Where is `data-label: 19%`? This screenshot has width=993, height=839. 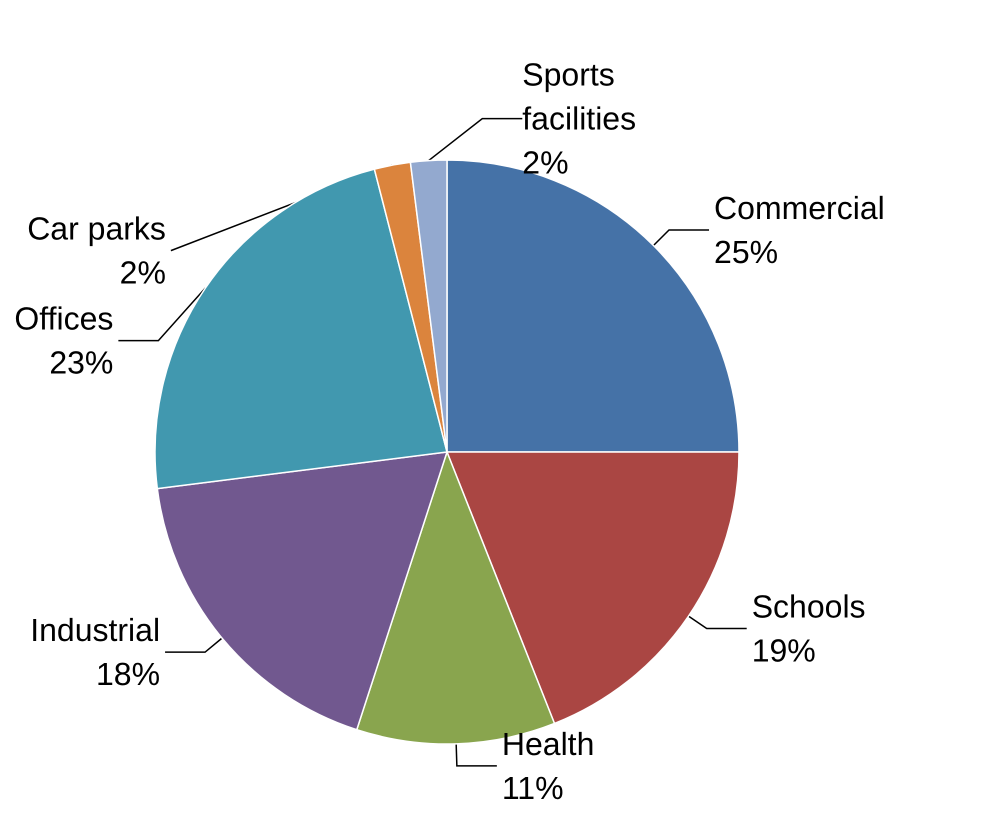
data-label: 19% is located at coordinates (784, 650).